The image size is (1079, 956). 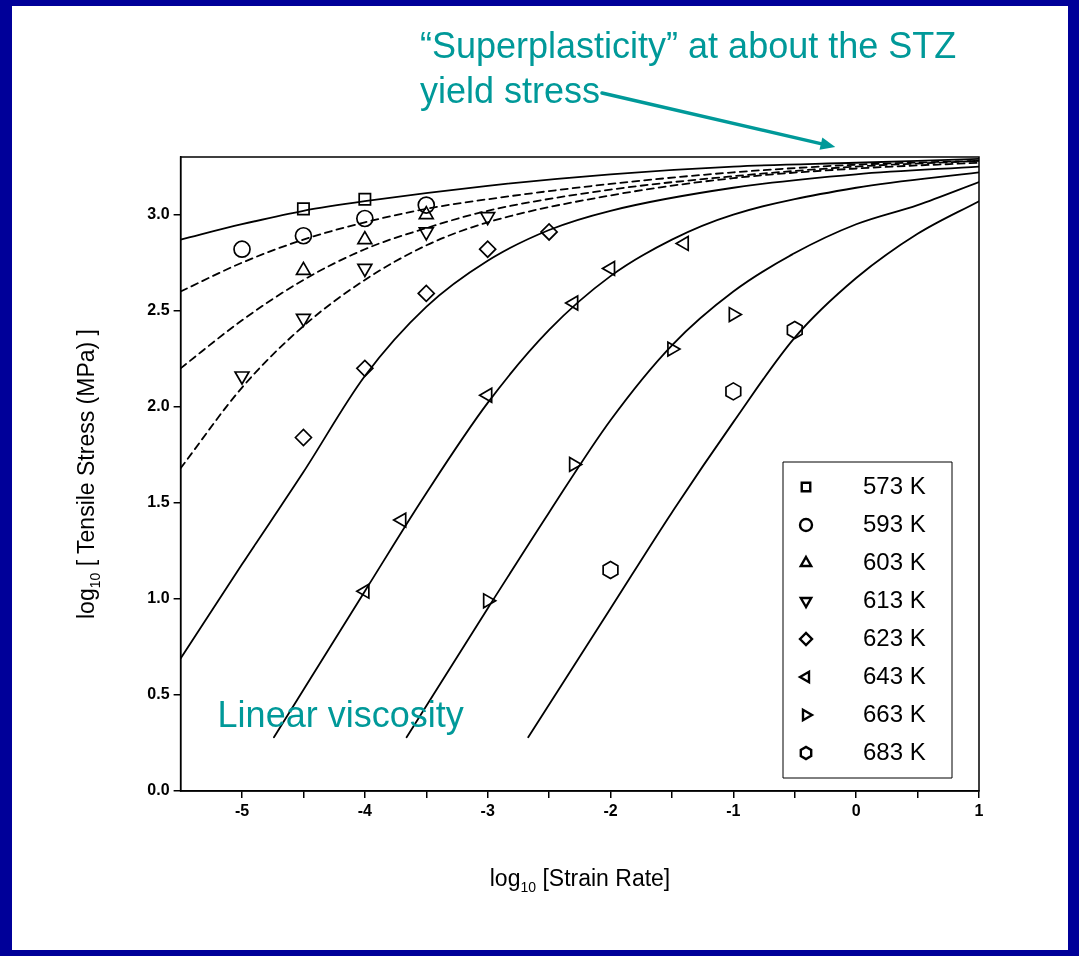 I want to click on x-axis-title: log$_{10}$ [Strain Rate], so click(x=580, y=880).